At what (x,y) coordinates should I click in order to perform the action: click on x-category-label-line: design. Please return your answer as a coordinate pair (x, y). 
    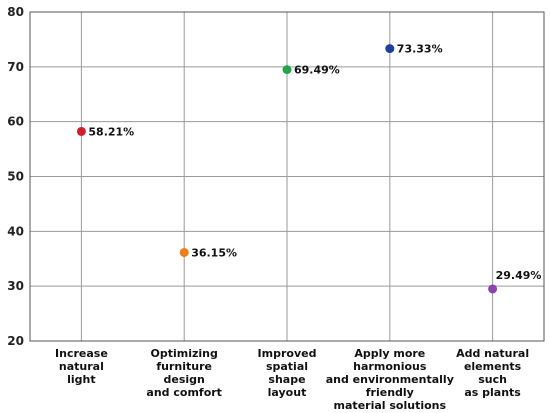
    Looking at the image, I should click on (184, 379).